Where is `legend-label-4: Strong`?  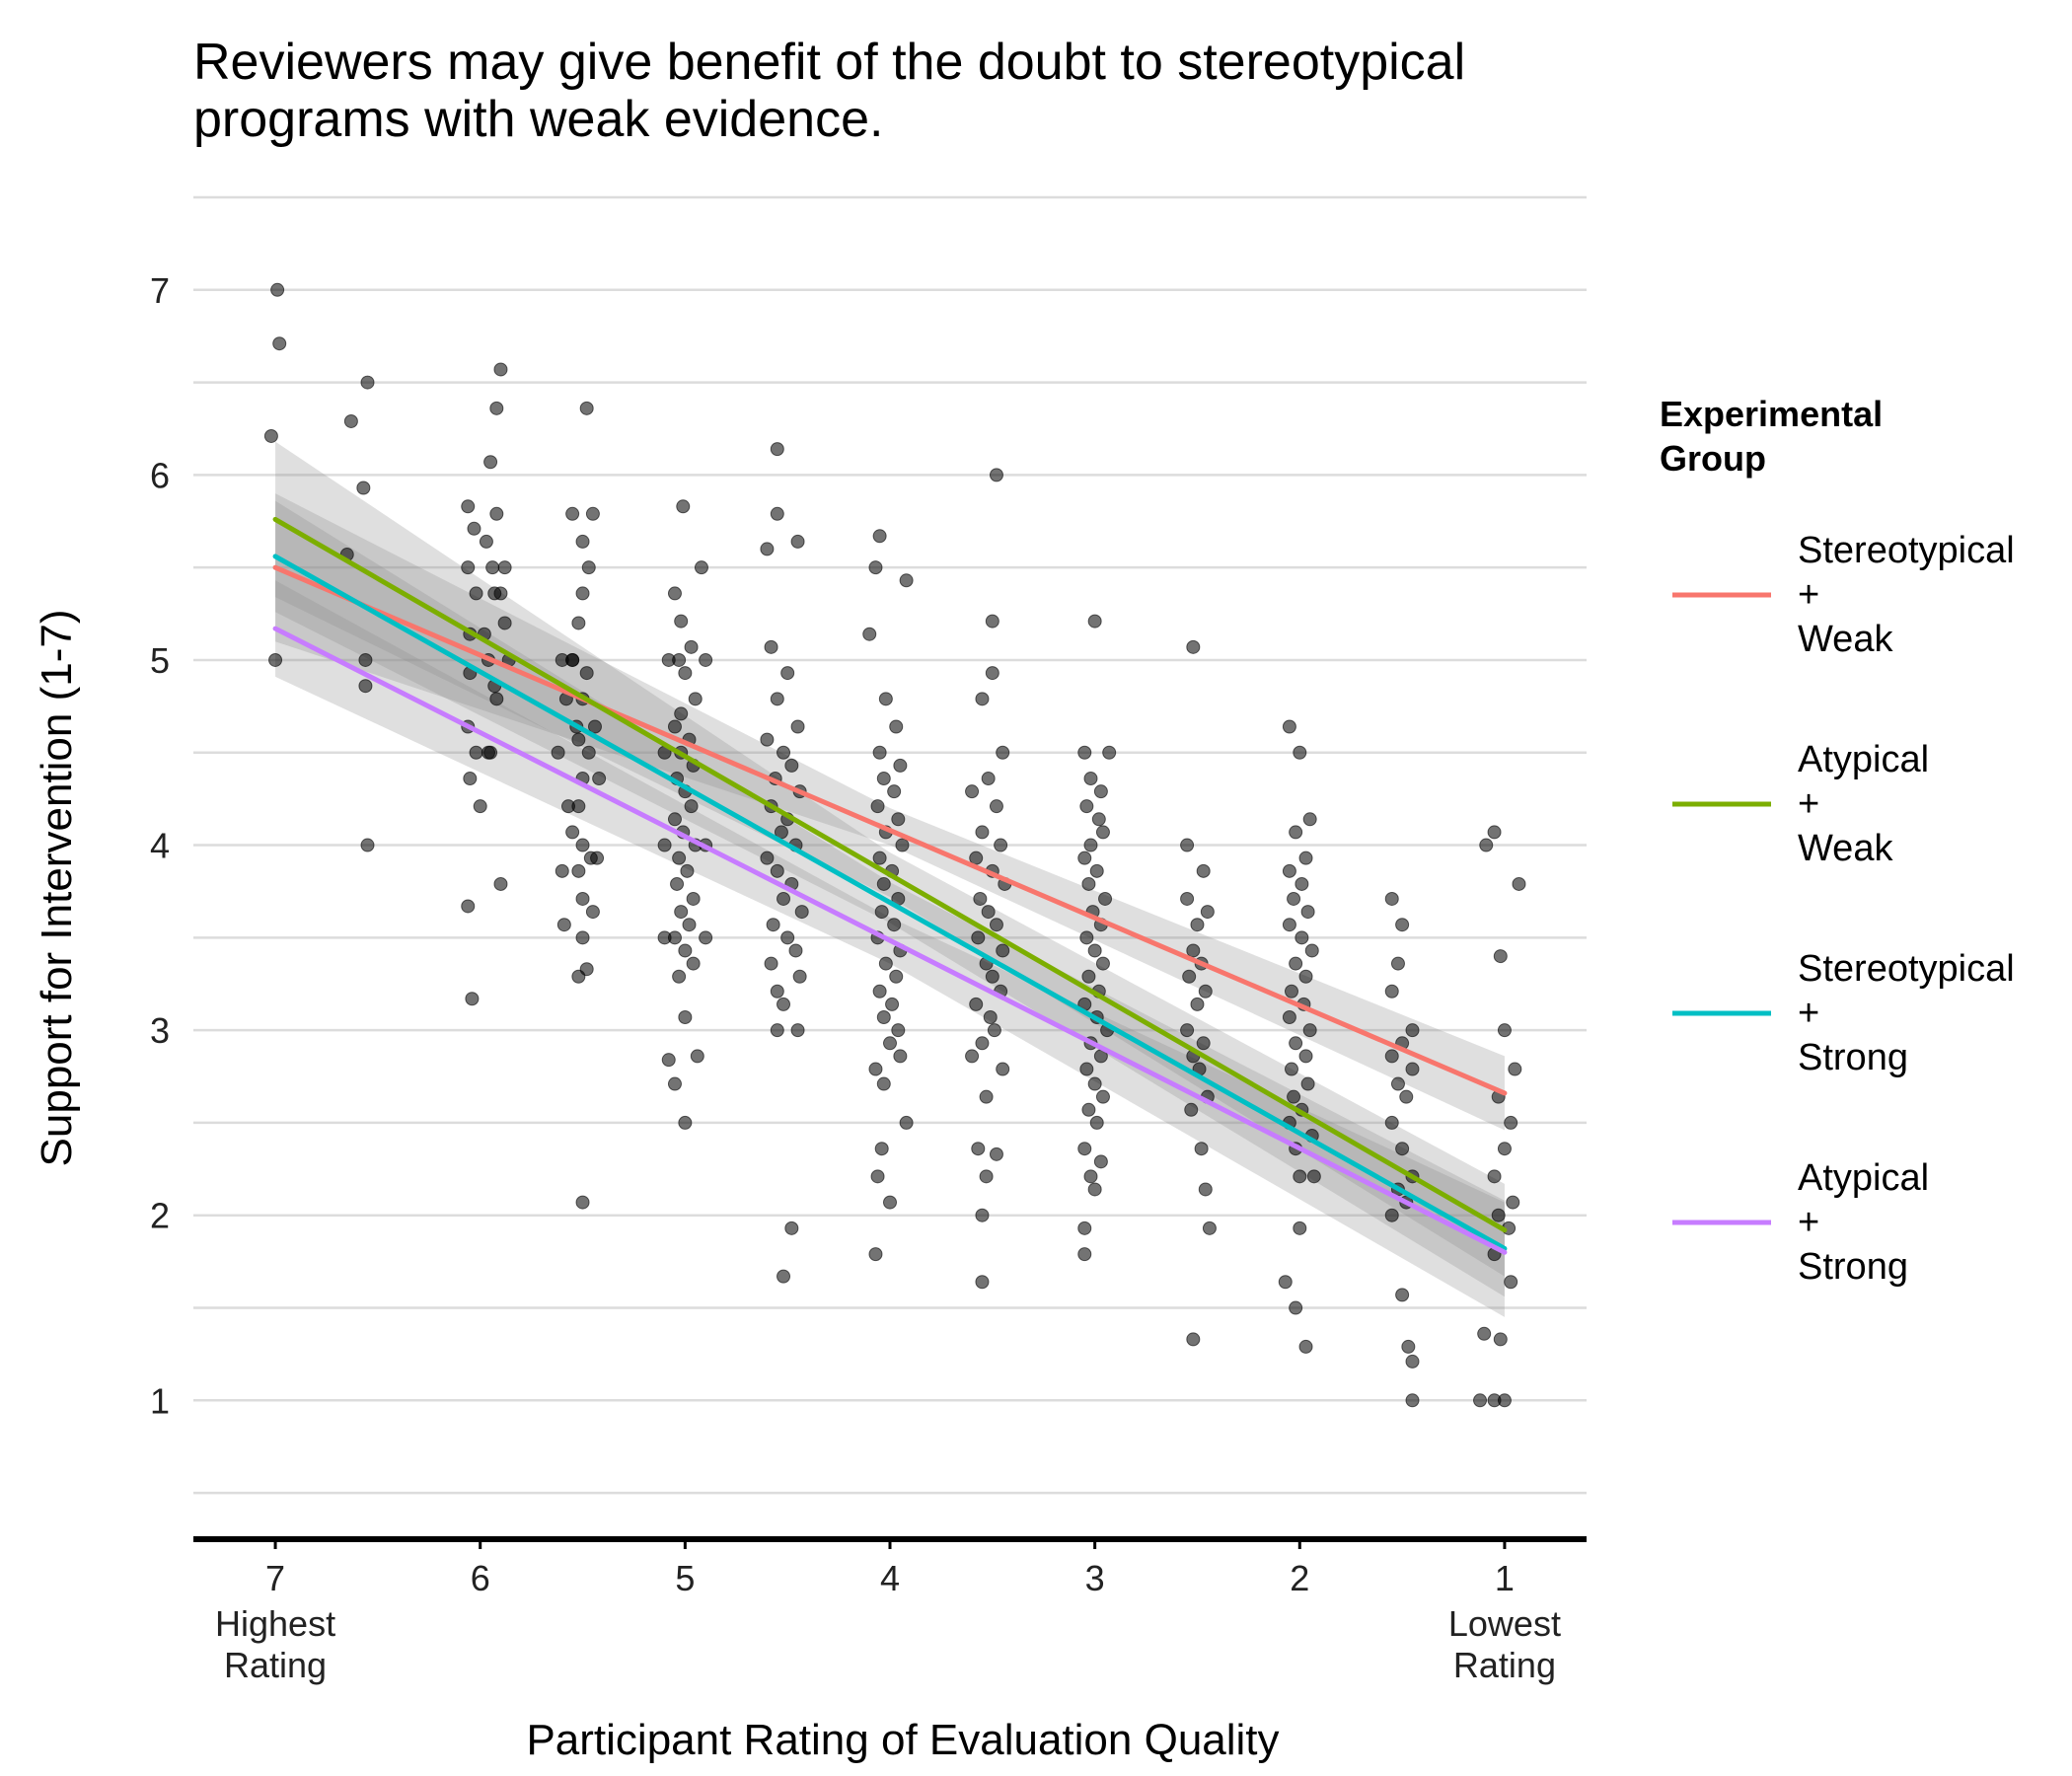 legend-label-4: Strong is located at coordinates (1853, 1267).